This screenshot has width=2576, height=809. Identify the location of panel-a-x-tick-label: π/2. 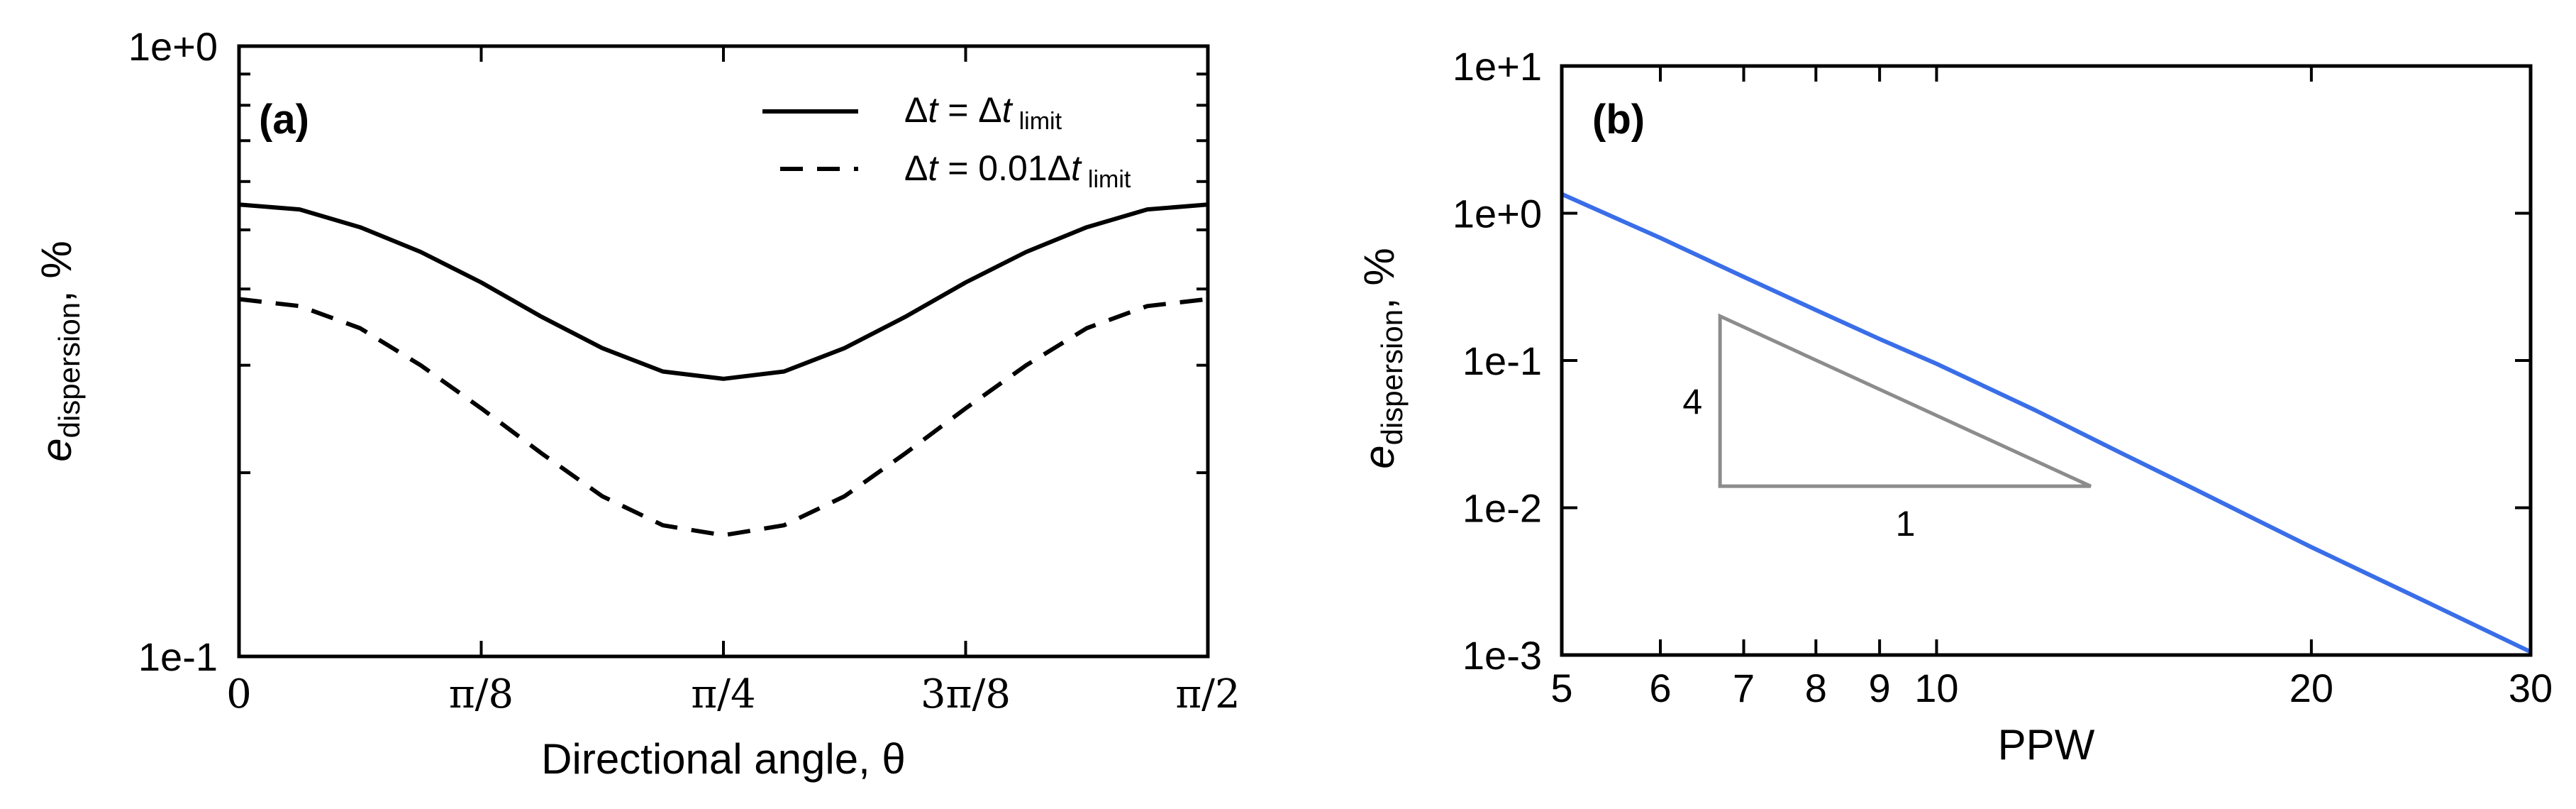
(1207, 694).